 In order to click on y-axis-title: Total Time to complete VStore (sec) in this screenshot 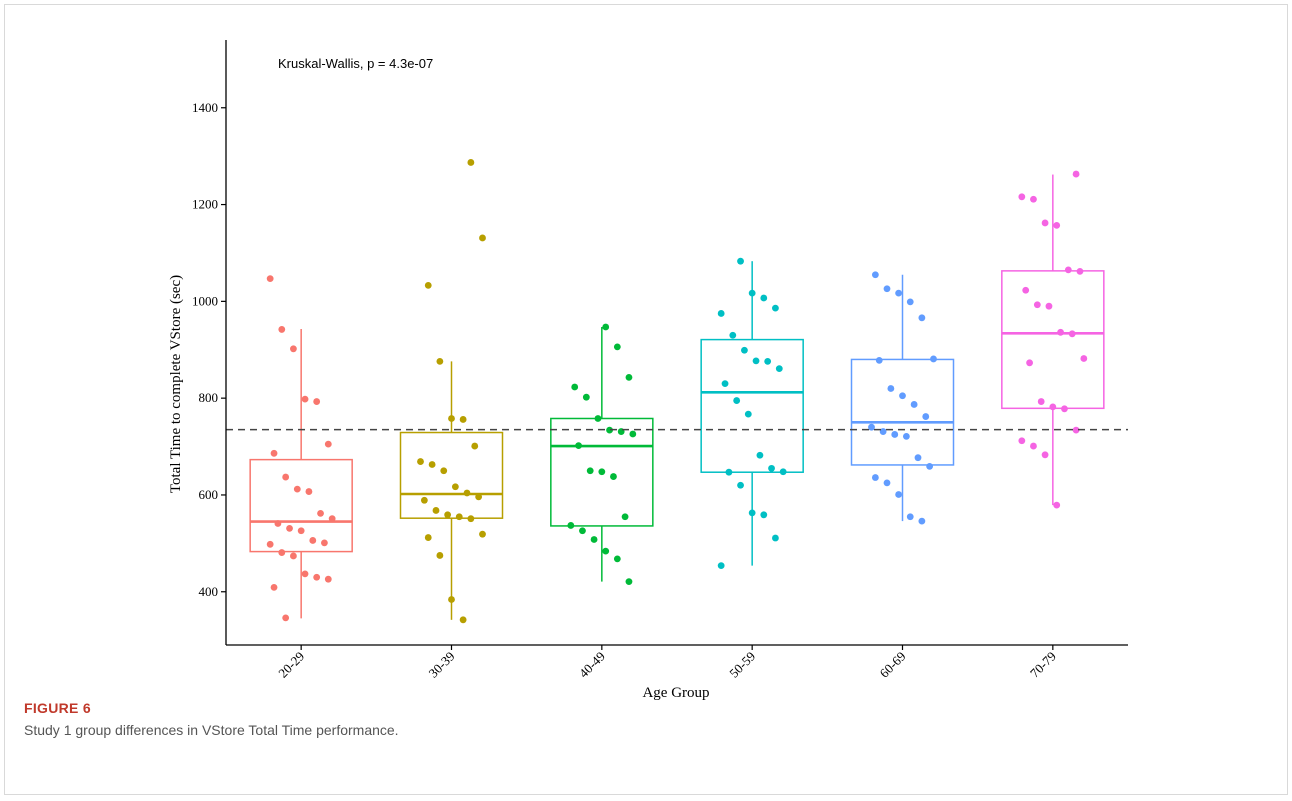, I will do `click(176, 384)`.